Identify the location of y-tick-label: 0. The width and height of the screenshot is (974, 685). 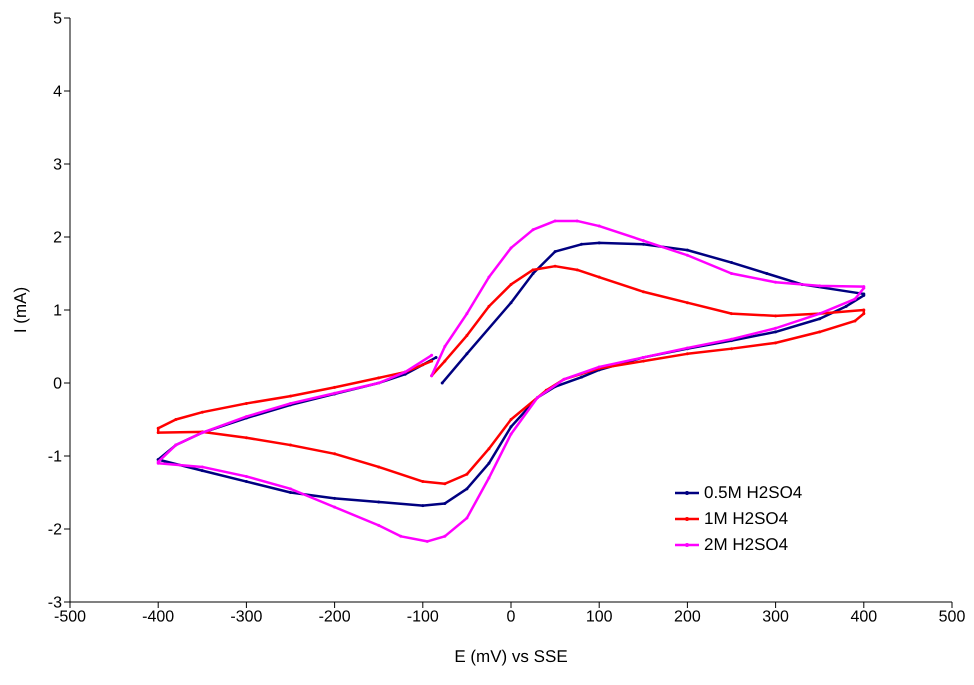
(57, 384).